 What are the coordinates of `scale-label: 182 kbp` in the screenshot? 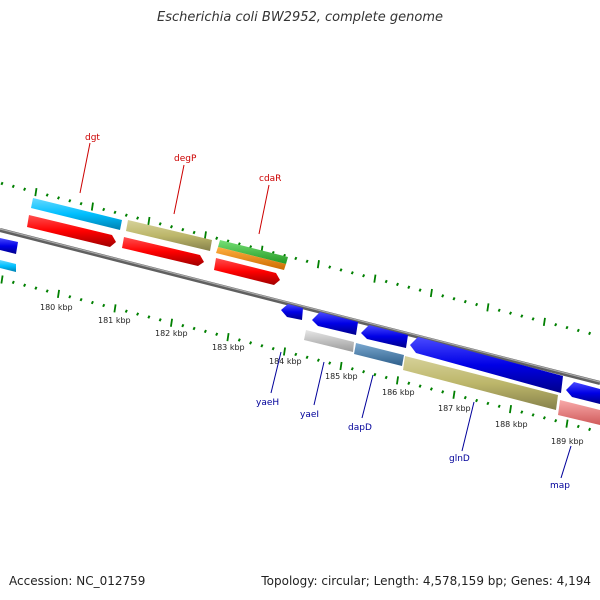 It's located at (171, 333).